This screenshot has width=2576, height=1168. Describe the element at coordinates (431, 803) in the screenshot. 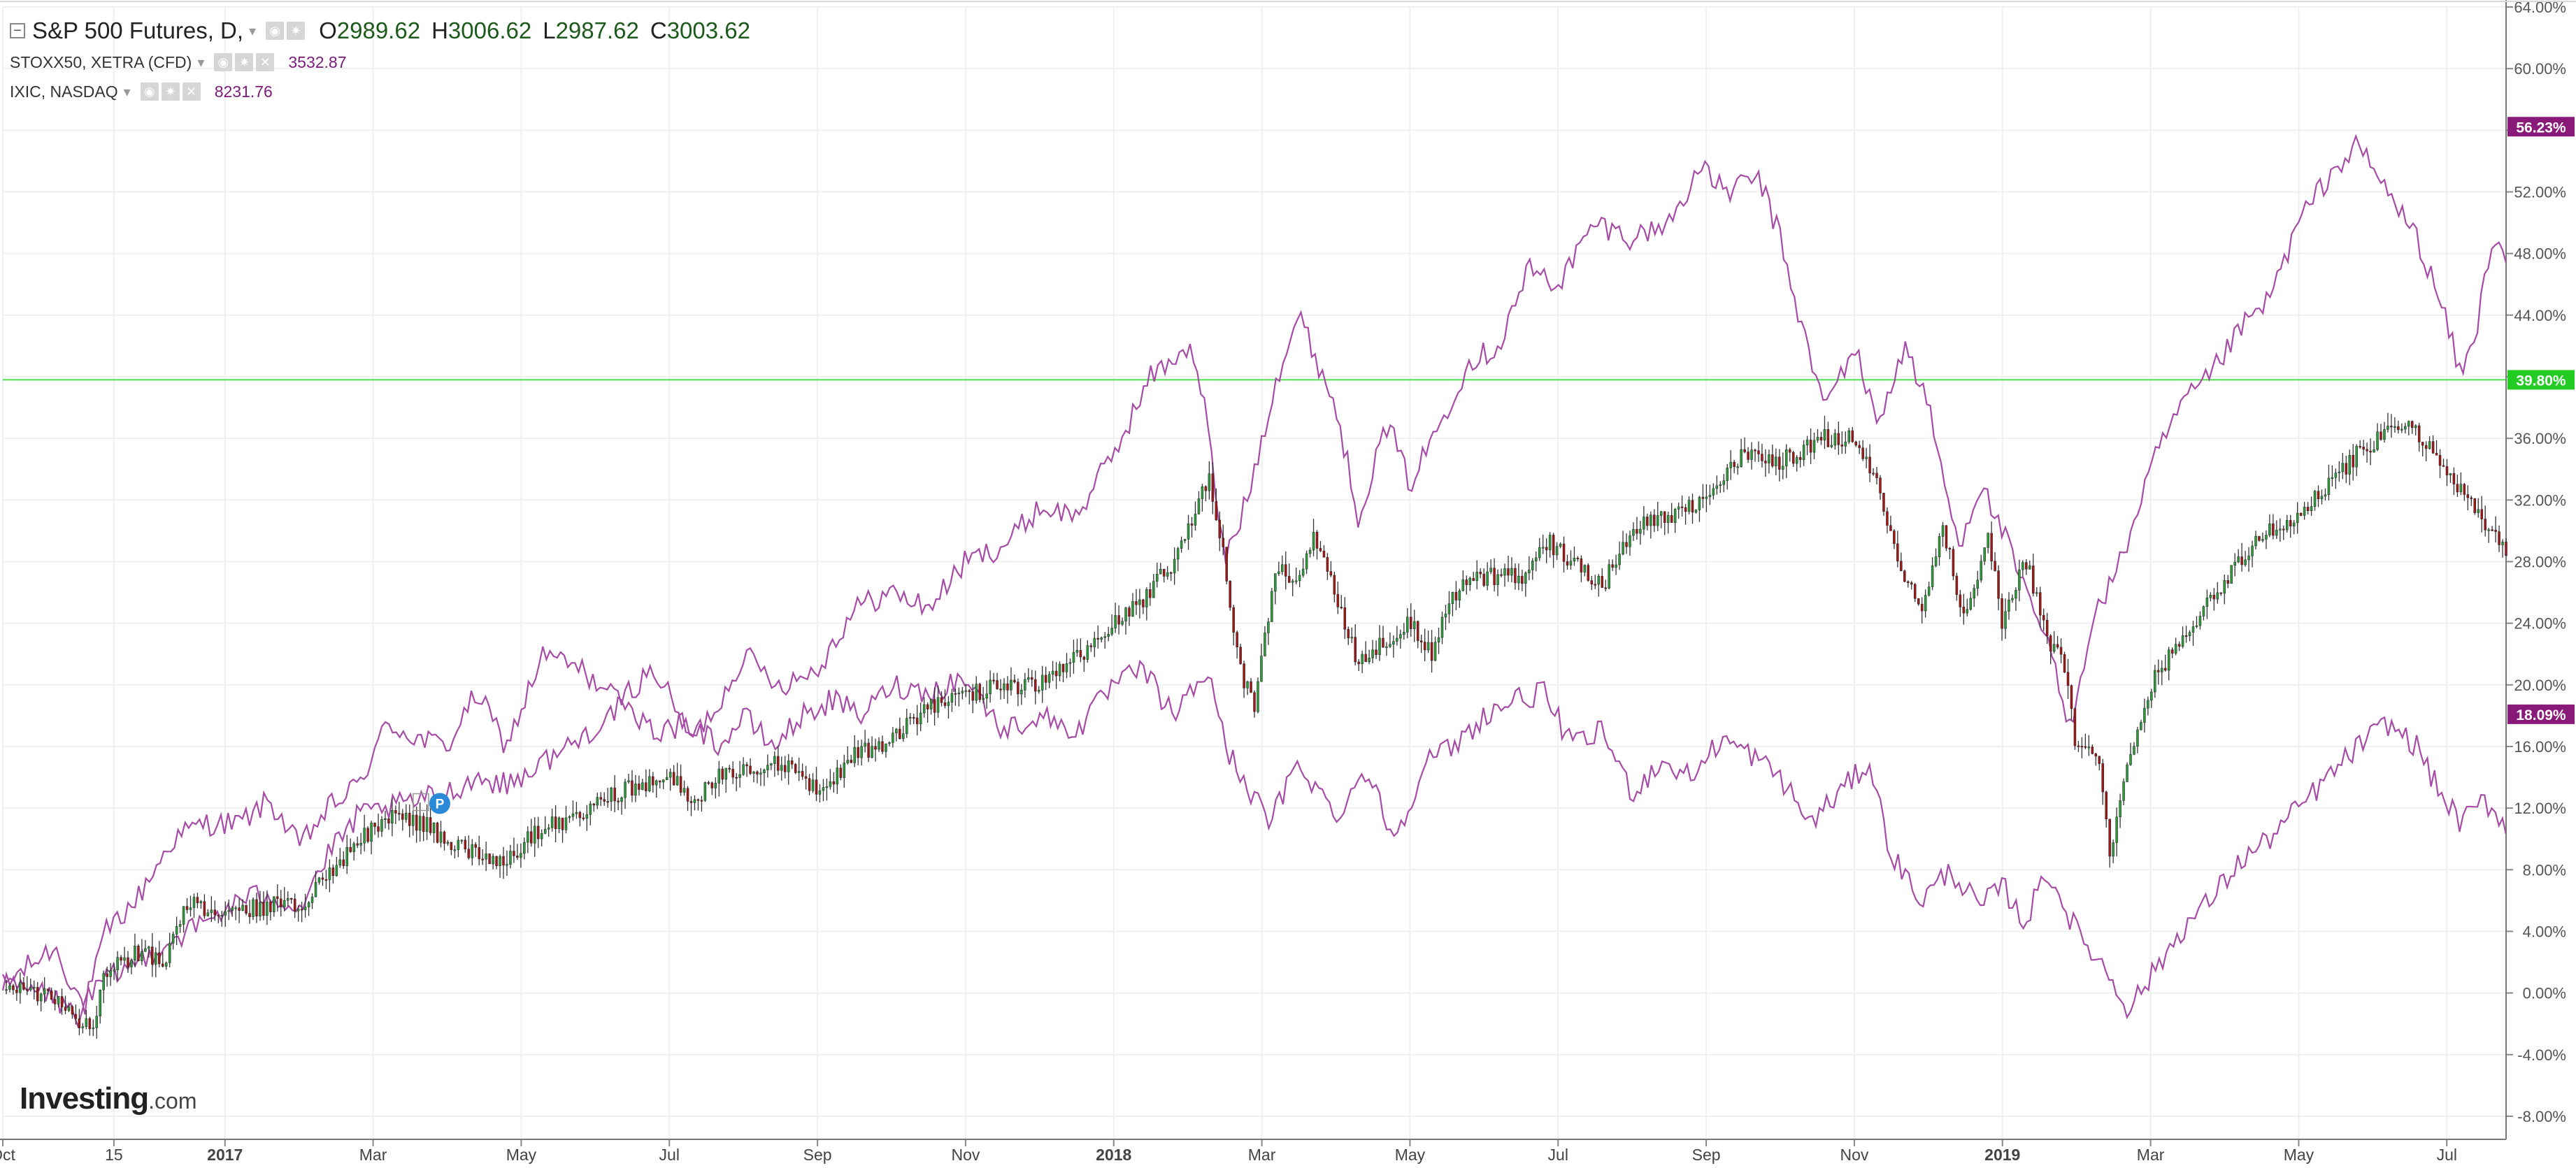

I see `event-markers: P` at that location.